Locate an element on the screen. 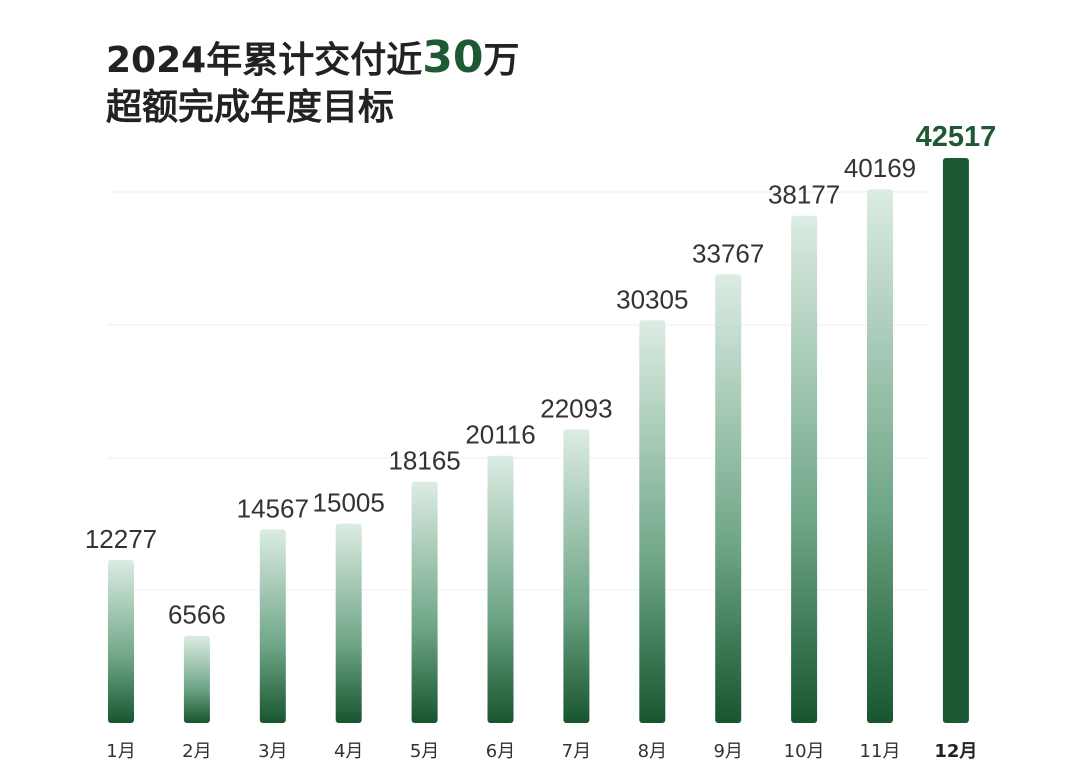 This screenshot has width=1080, height=783. bar-10月 is located at coordinates (804, 469).